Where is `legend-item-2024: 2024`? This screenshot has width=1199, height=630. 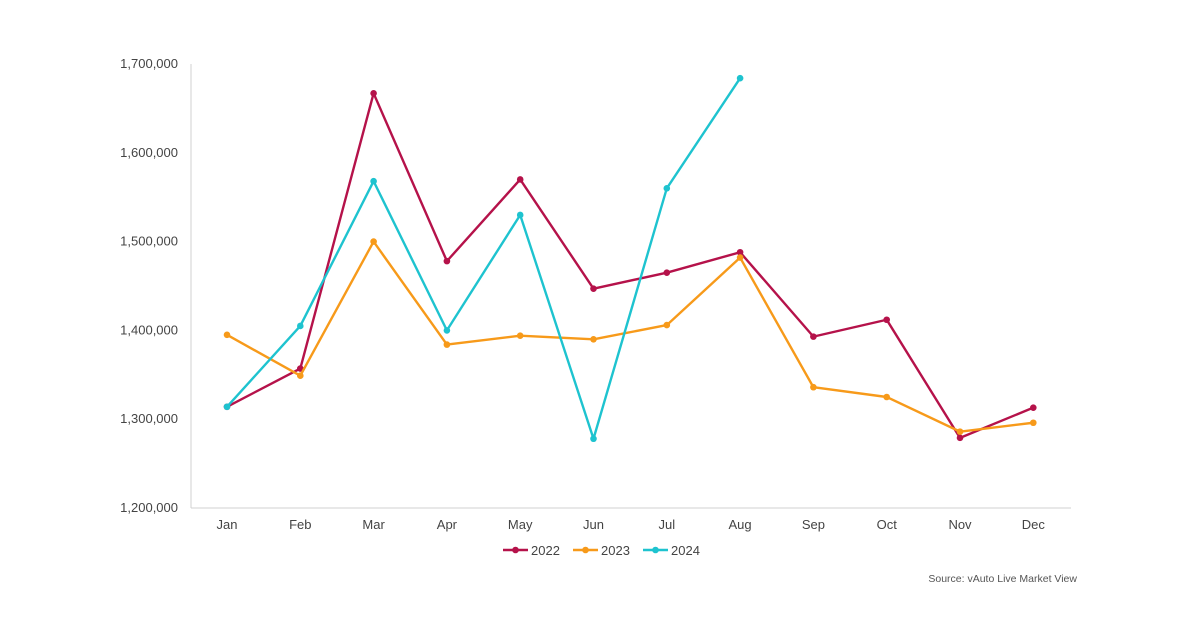 legend-item-2024: 2024 is located at coordinates (671, 550).